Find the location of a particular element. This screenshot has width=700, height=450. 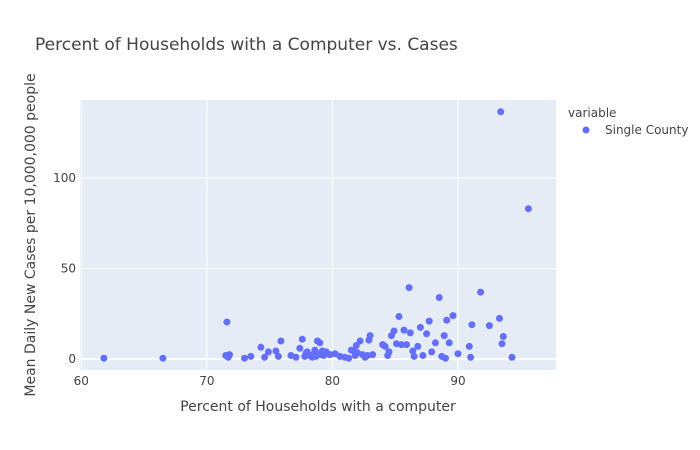

legend-item-single-county: Single County is located at coordinates (635, 130).